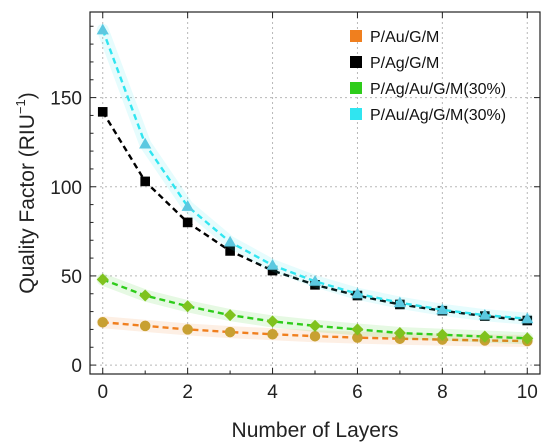 Image resolution: width=550 pixels, height=448 pixels. Describe the element at coordinates (527, 392) in the screenshot. I see `x-tick-label: 10` at that location.